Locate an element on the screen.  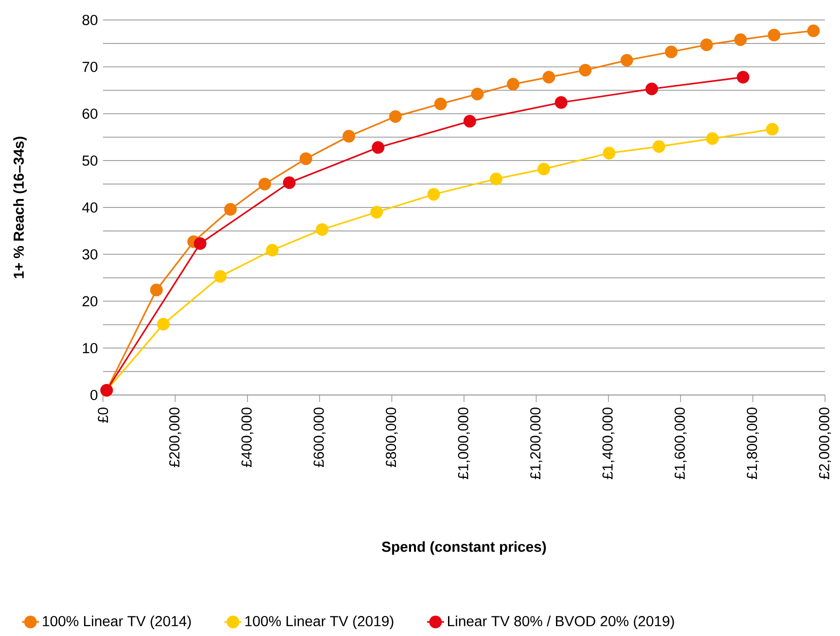
x-tick-label: £1,000,000 is located at coordinates (464, 444).